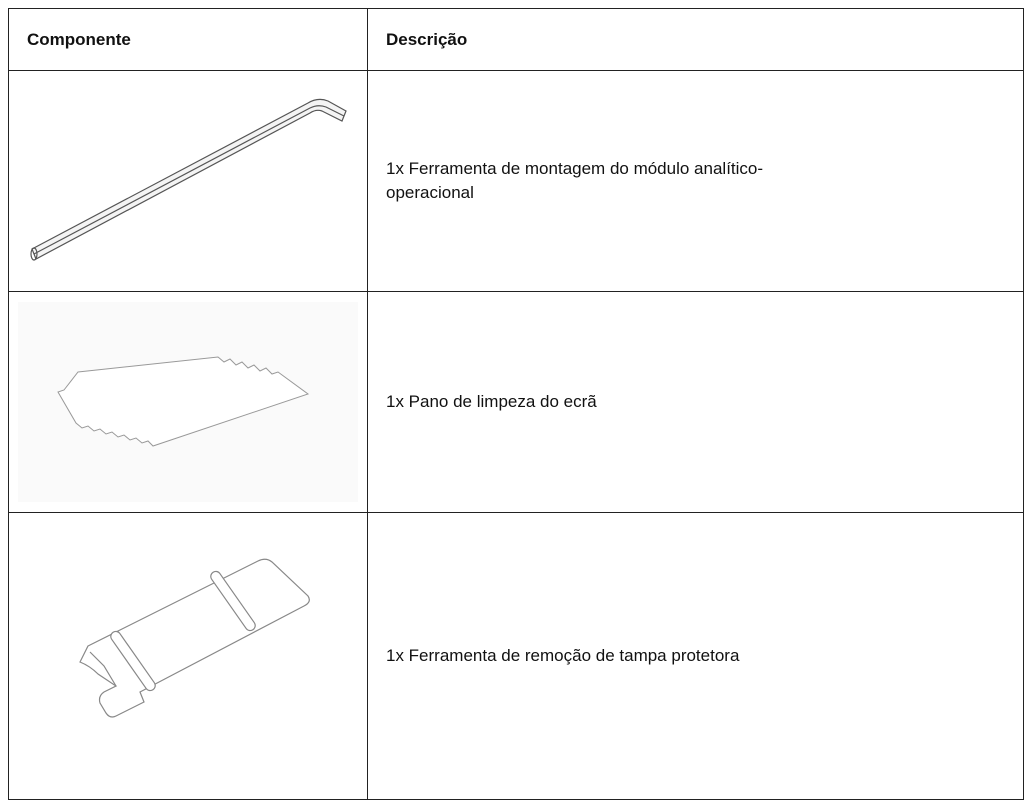  I want to click on header-row: Componente Descrição, so click(516, 39).